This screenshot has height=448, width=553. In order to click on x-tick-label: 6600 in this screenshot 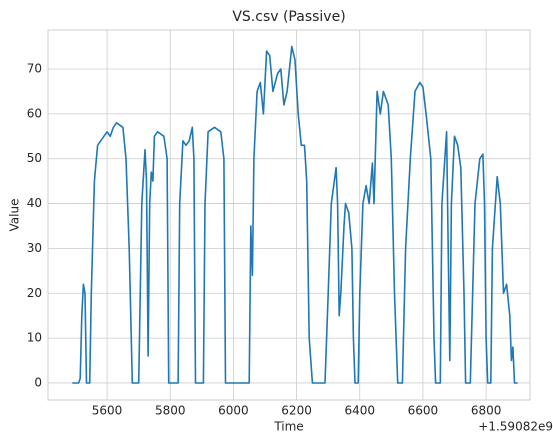, I will do `click(423, 411)`.